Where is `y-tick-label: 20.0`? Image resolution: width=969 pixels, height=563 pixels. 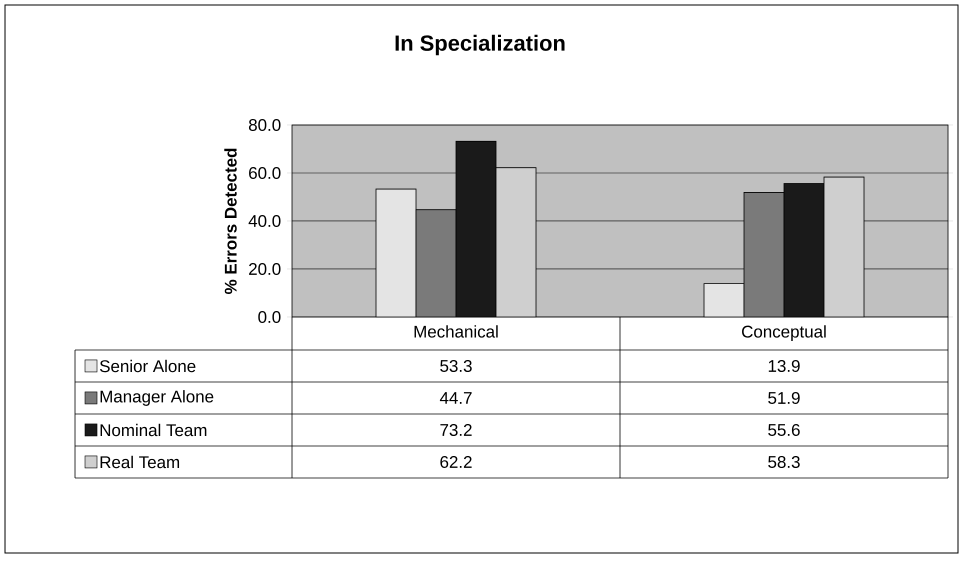 y-tick-label: 20.0 is located at coordinates (265, 268).